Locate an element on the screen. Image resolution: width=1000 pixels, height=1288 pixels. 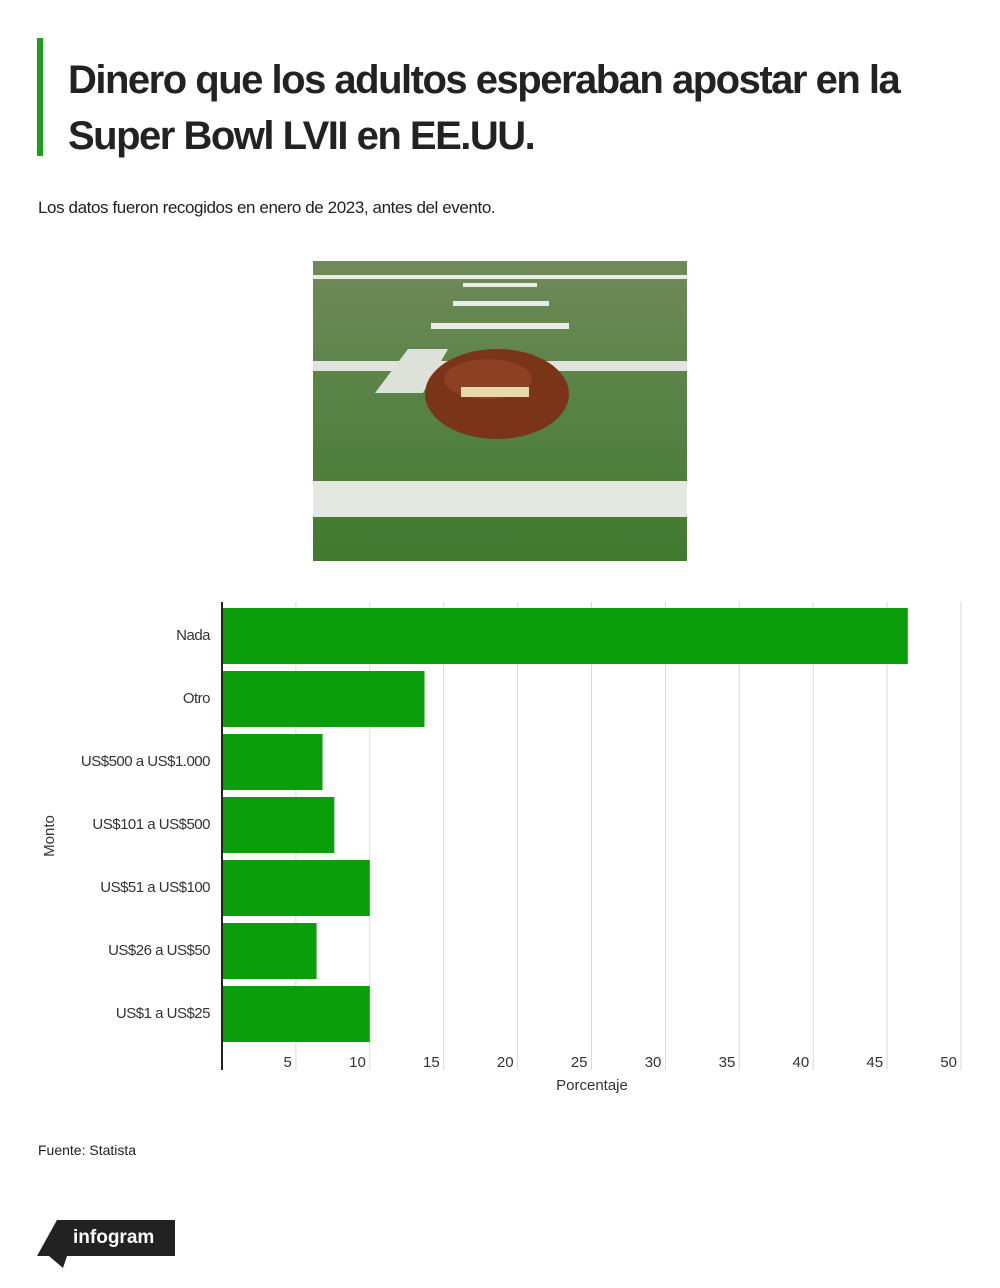
x-axis-label: Porcentaje is located at coordinates (592, 1085).